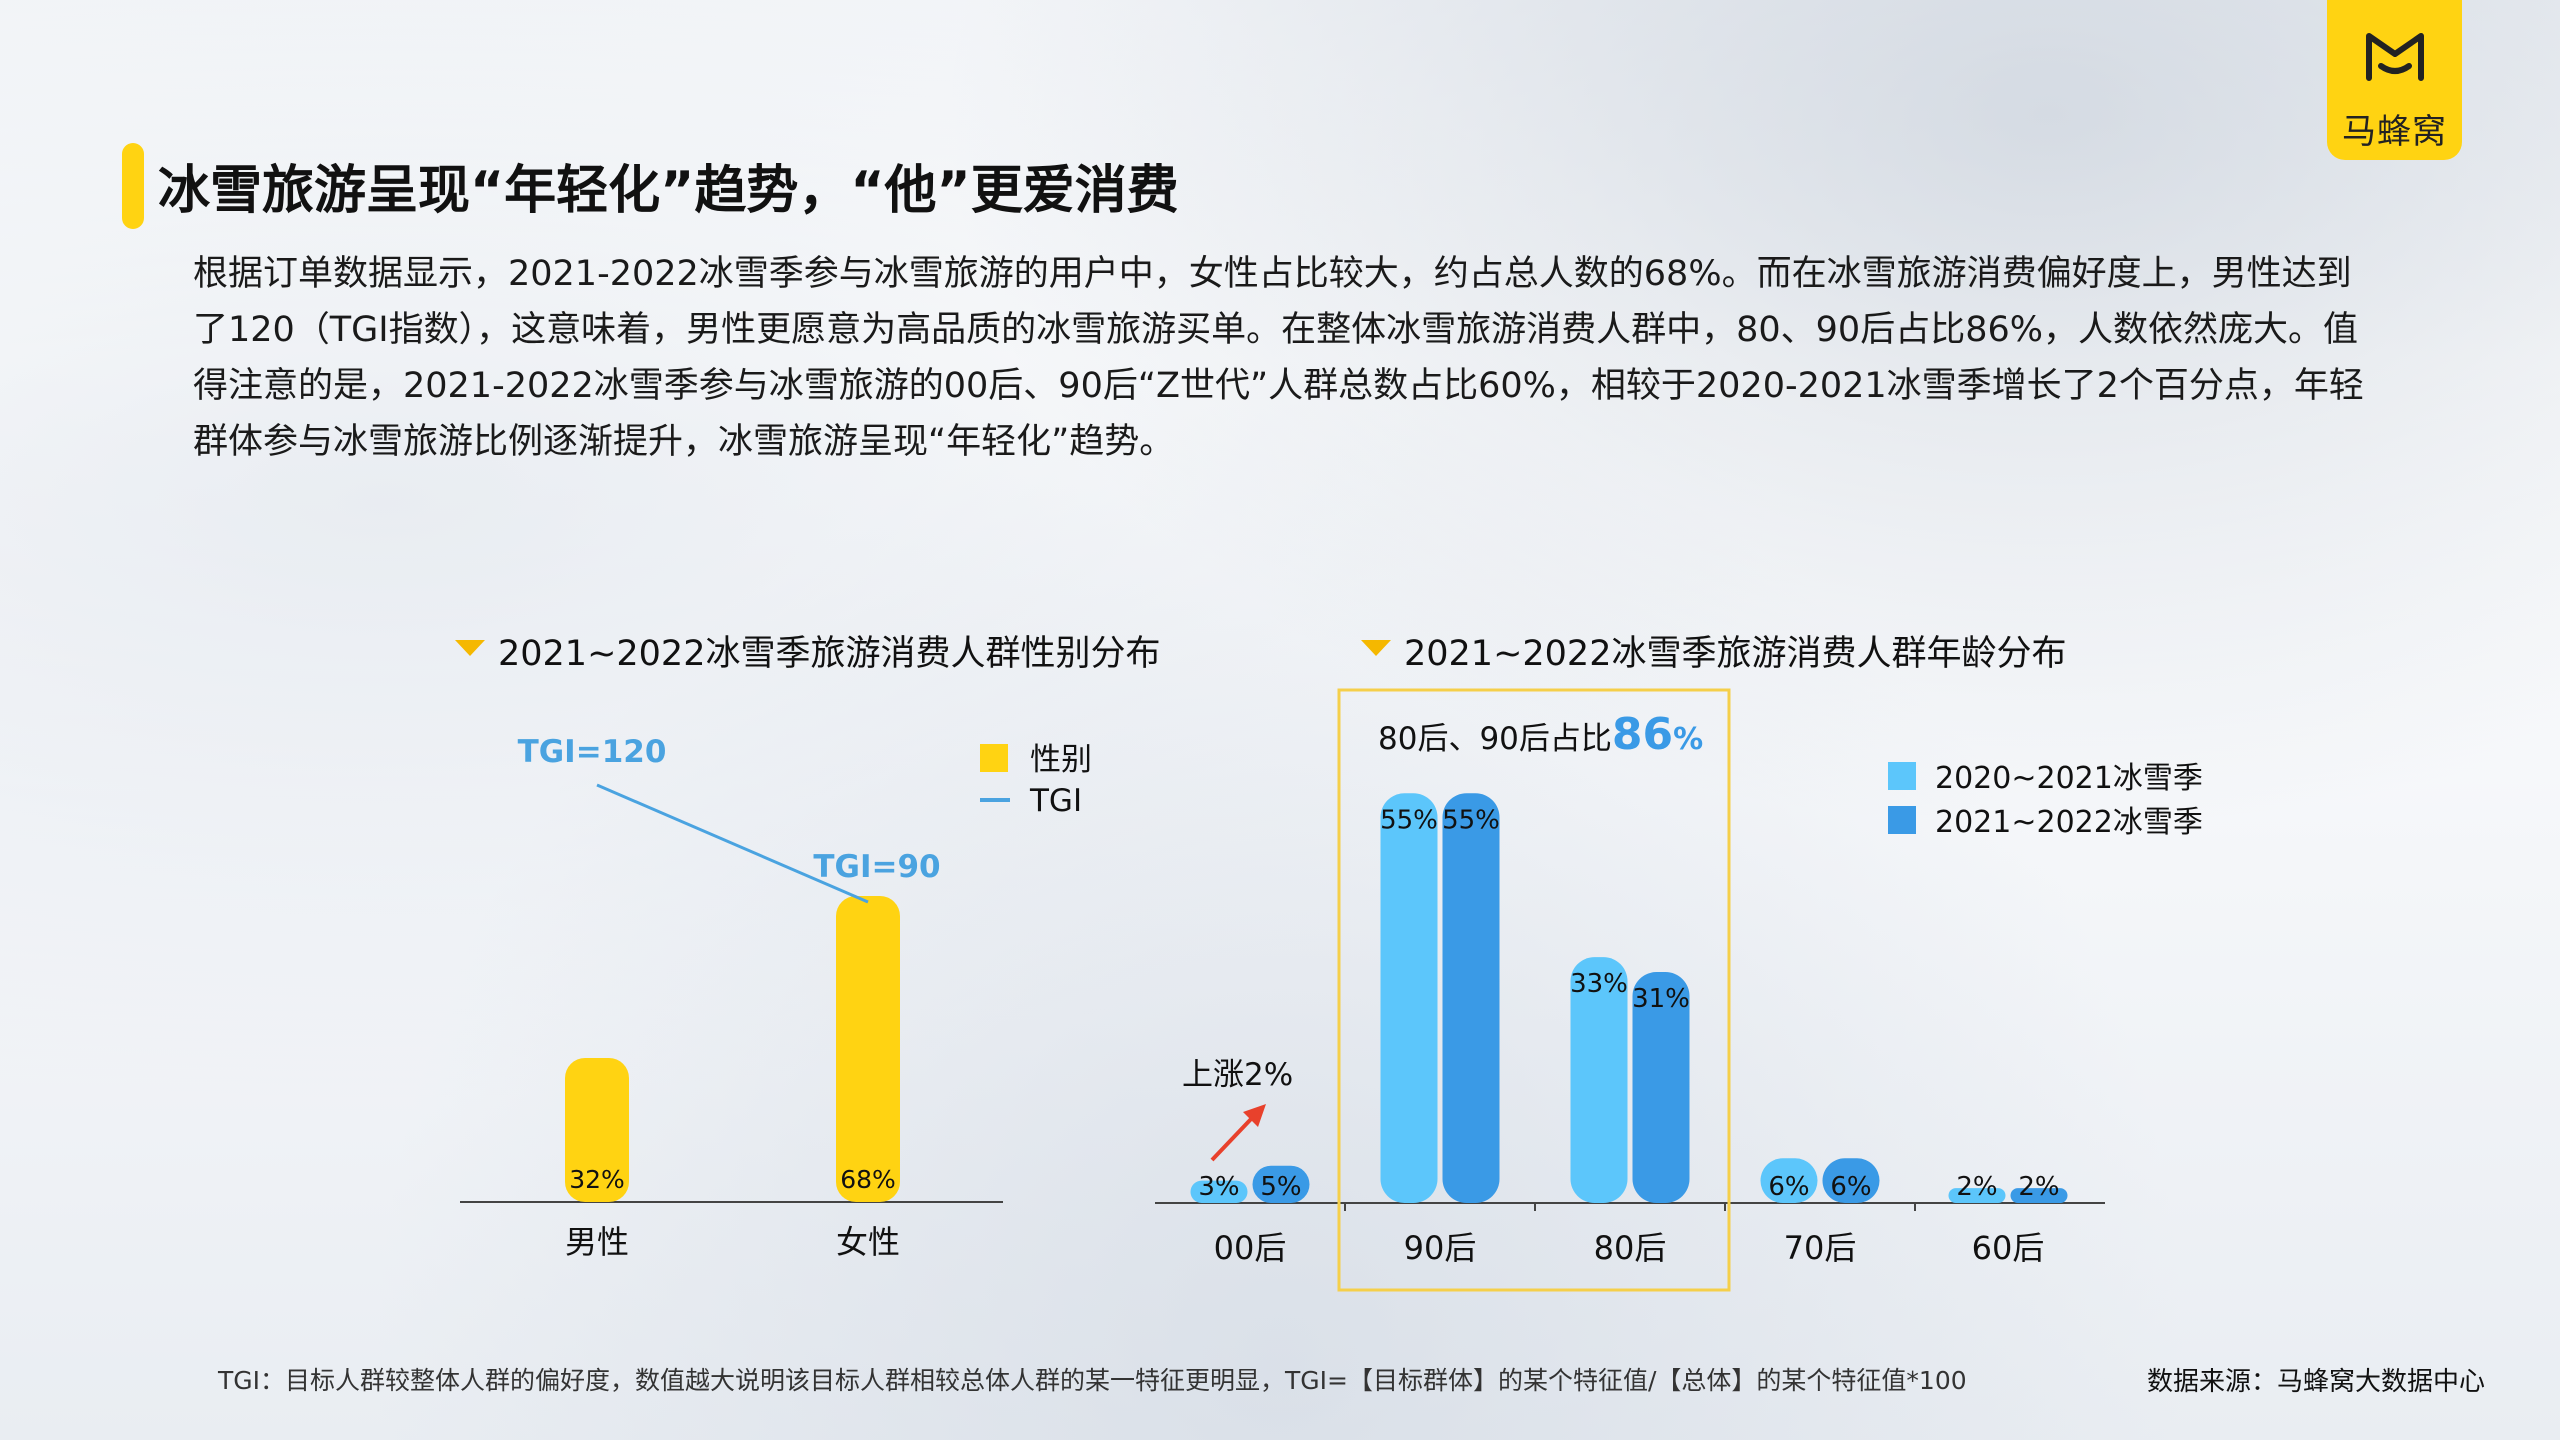  I want to click on age-category-label-2: 80后, so click(1630, 1248).